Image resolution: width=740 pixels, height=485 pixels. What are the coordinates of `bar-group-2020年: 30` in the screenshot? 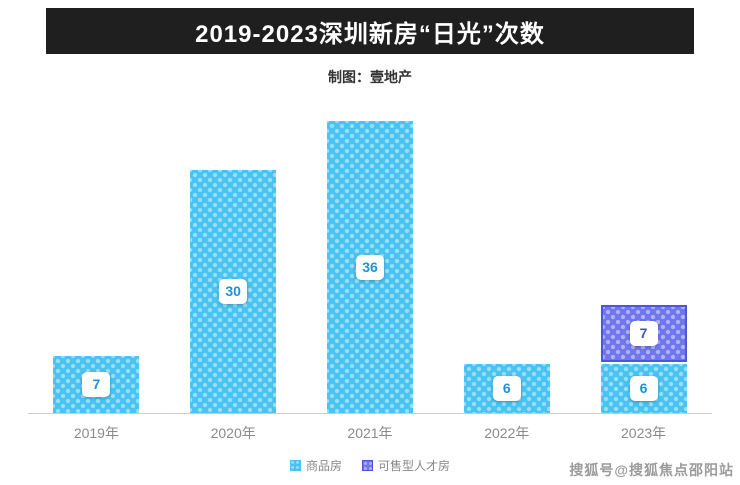 It's located at (233, 291).